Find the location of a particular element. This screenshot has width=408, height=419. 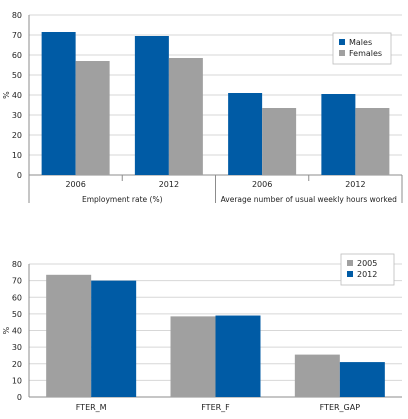

x-tick-label: FTER_M is located at coordinates (91, 407).